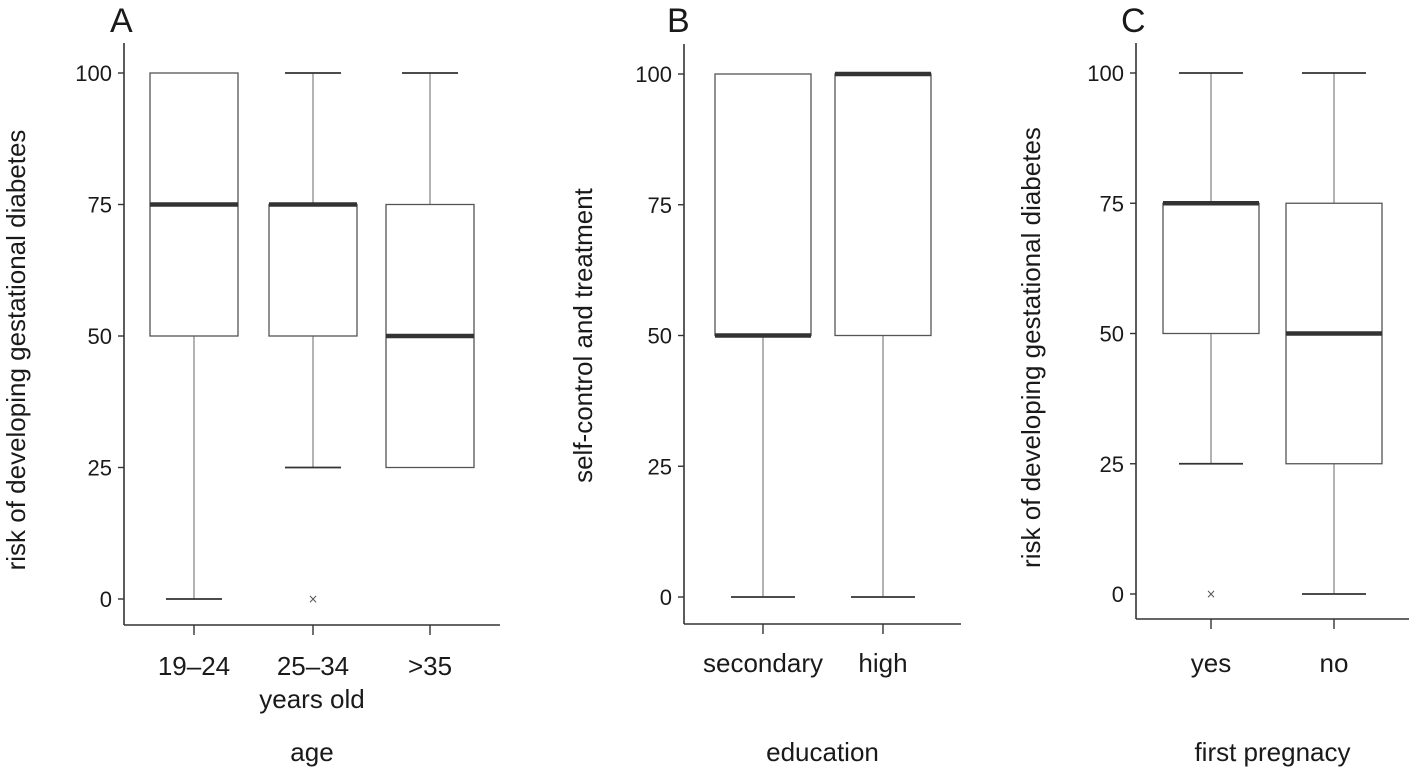 The width and height of the screenshot is (1412, 771). I want to click on x-tick-label: 19–24, so click(194, 666).